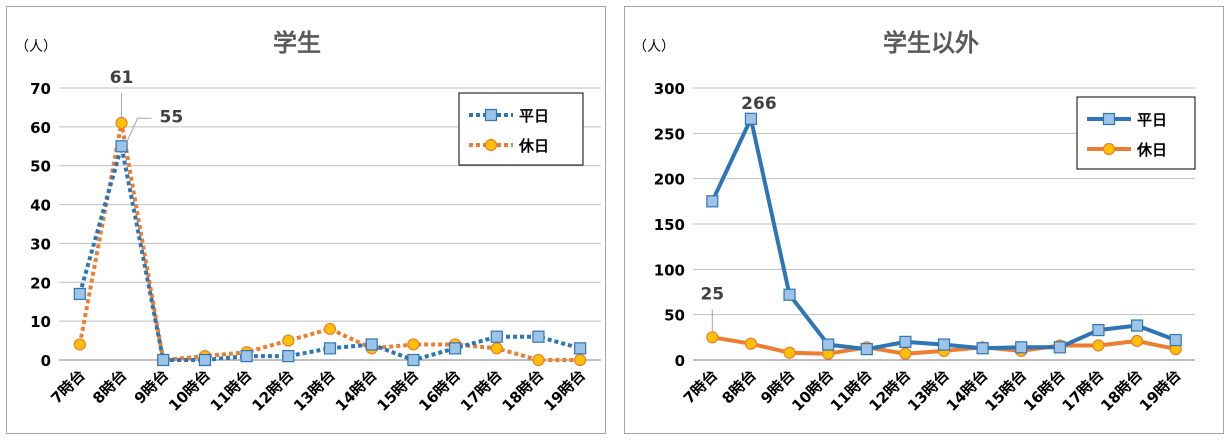  What do you see at coordinates (712, 294) in the screenshot?
I see `data-label: 25` at bounding box center [712, 294].